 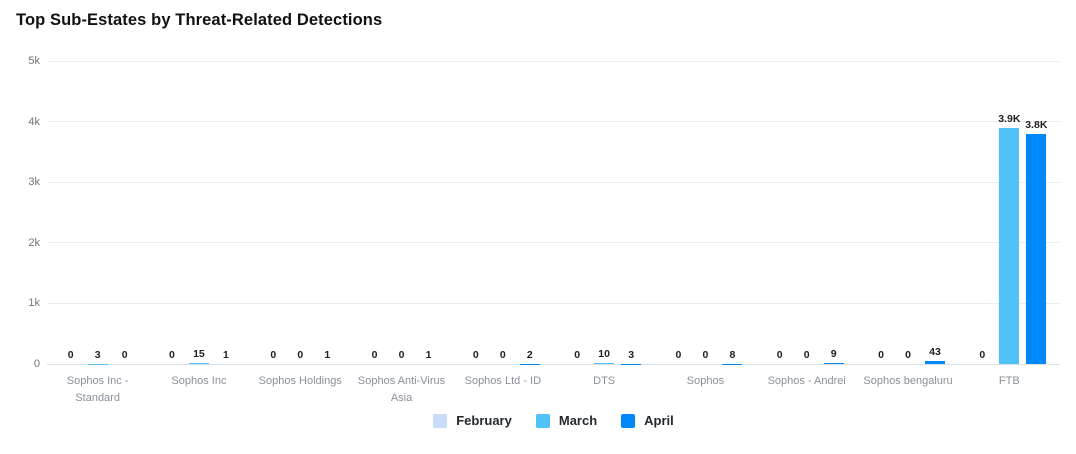 I want to click on y-axis-tick: 4k, so click(x=34, y=121).